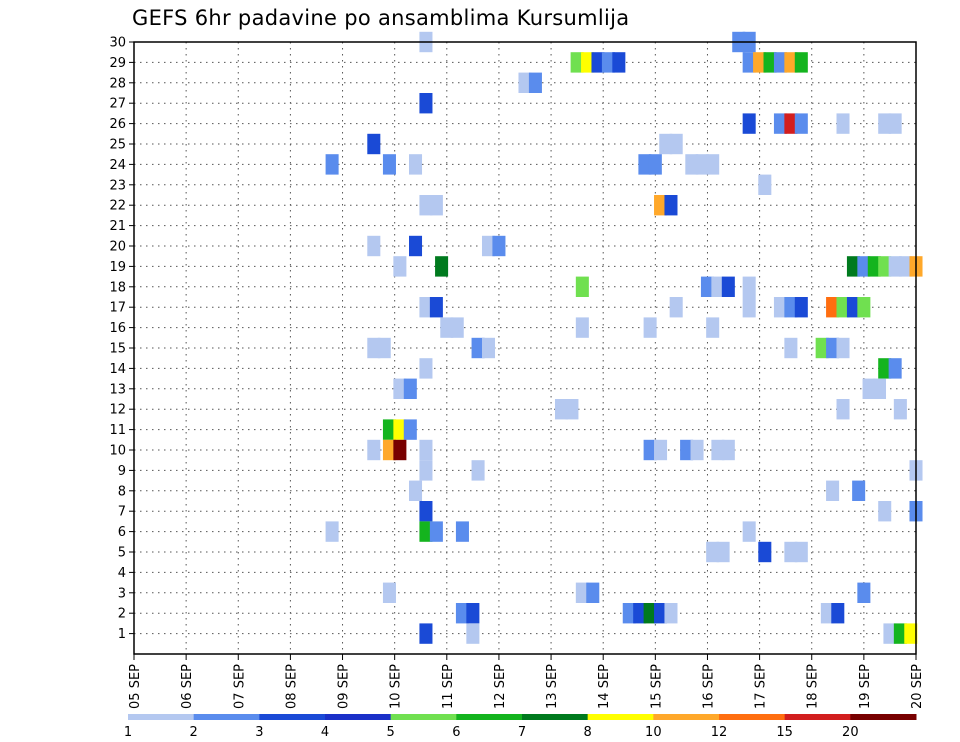  Describe the element at coordinates (396, 686) in the screenshot. I see `x-tick-label: 10 SEP` at that location.